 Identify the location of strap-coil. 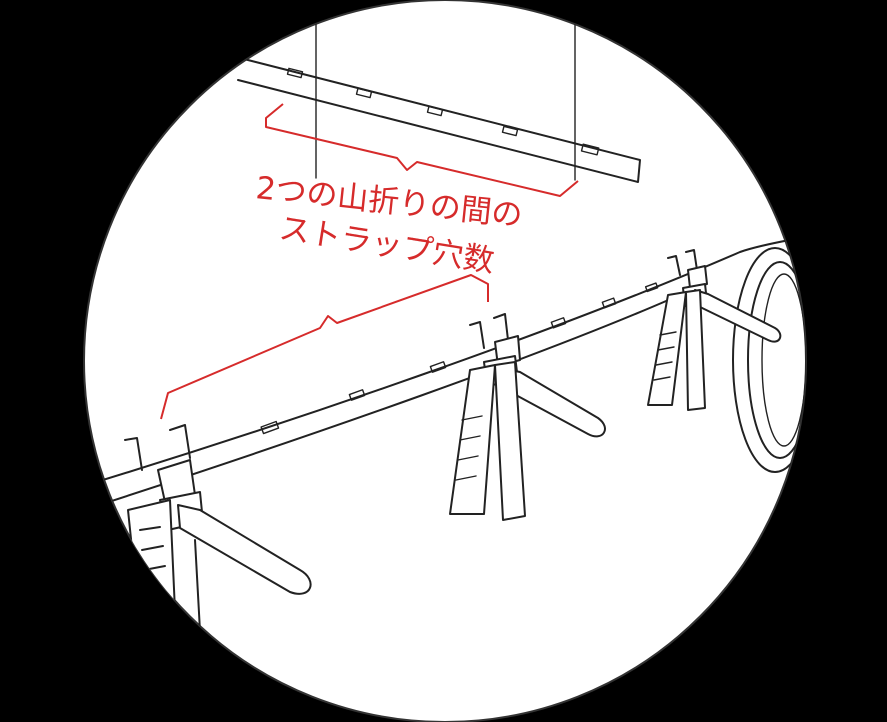
(769, 360).